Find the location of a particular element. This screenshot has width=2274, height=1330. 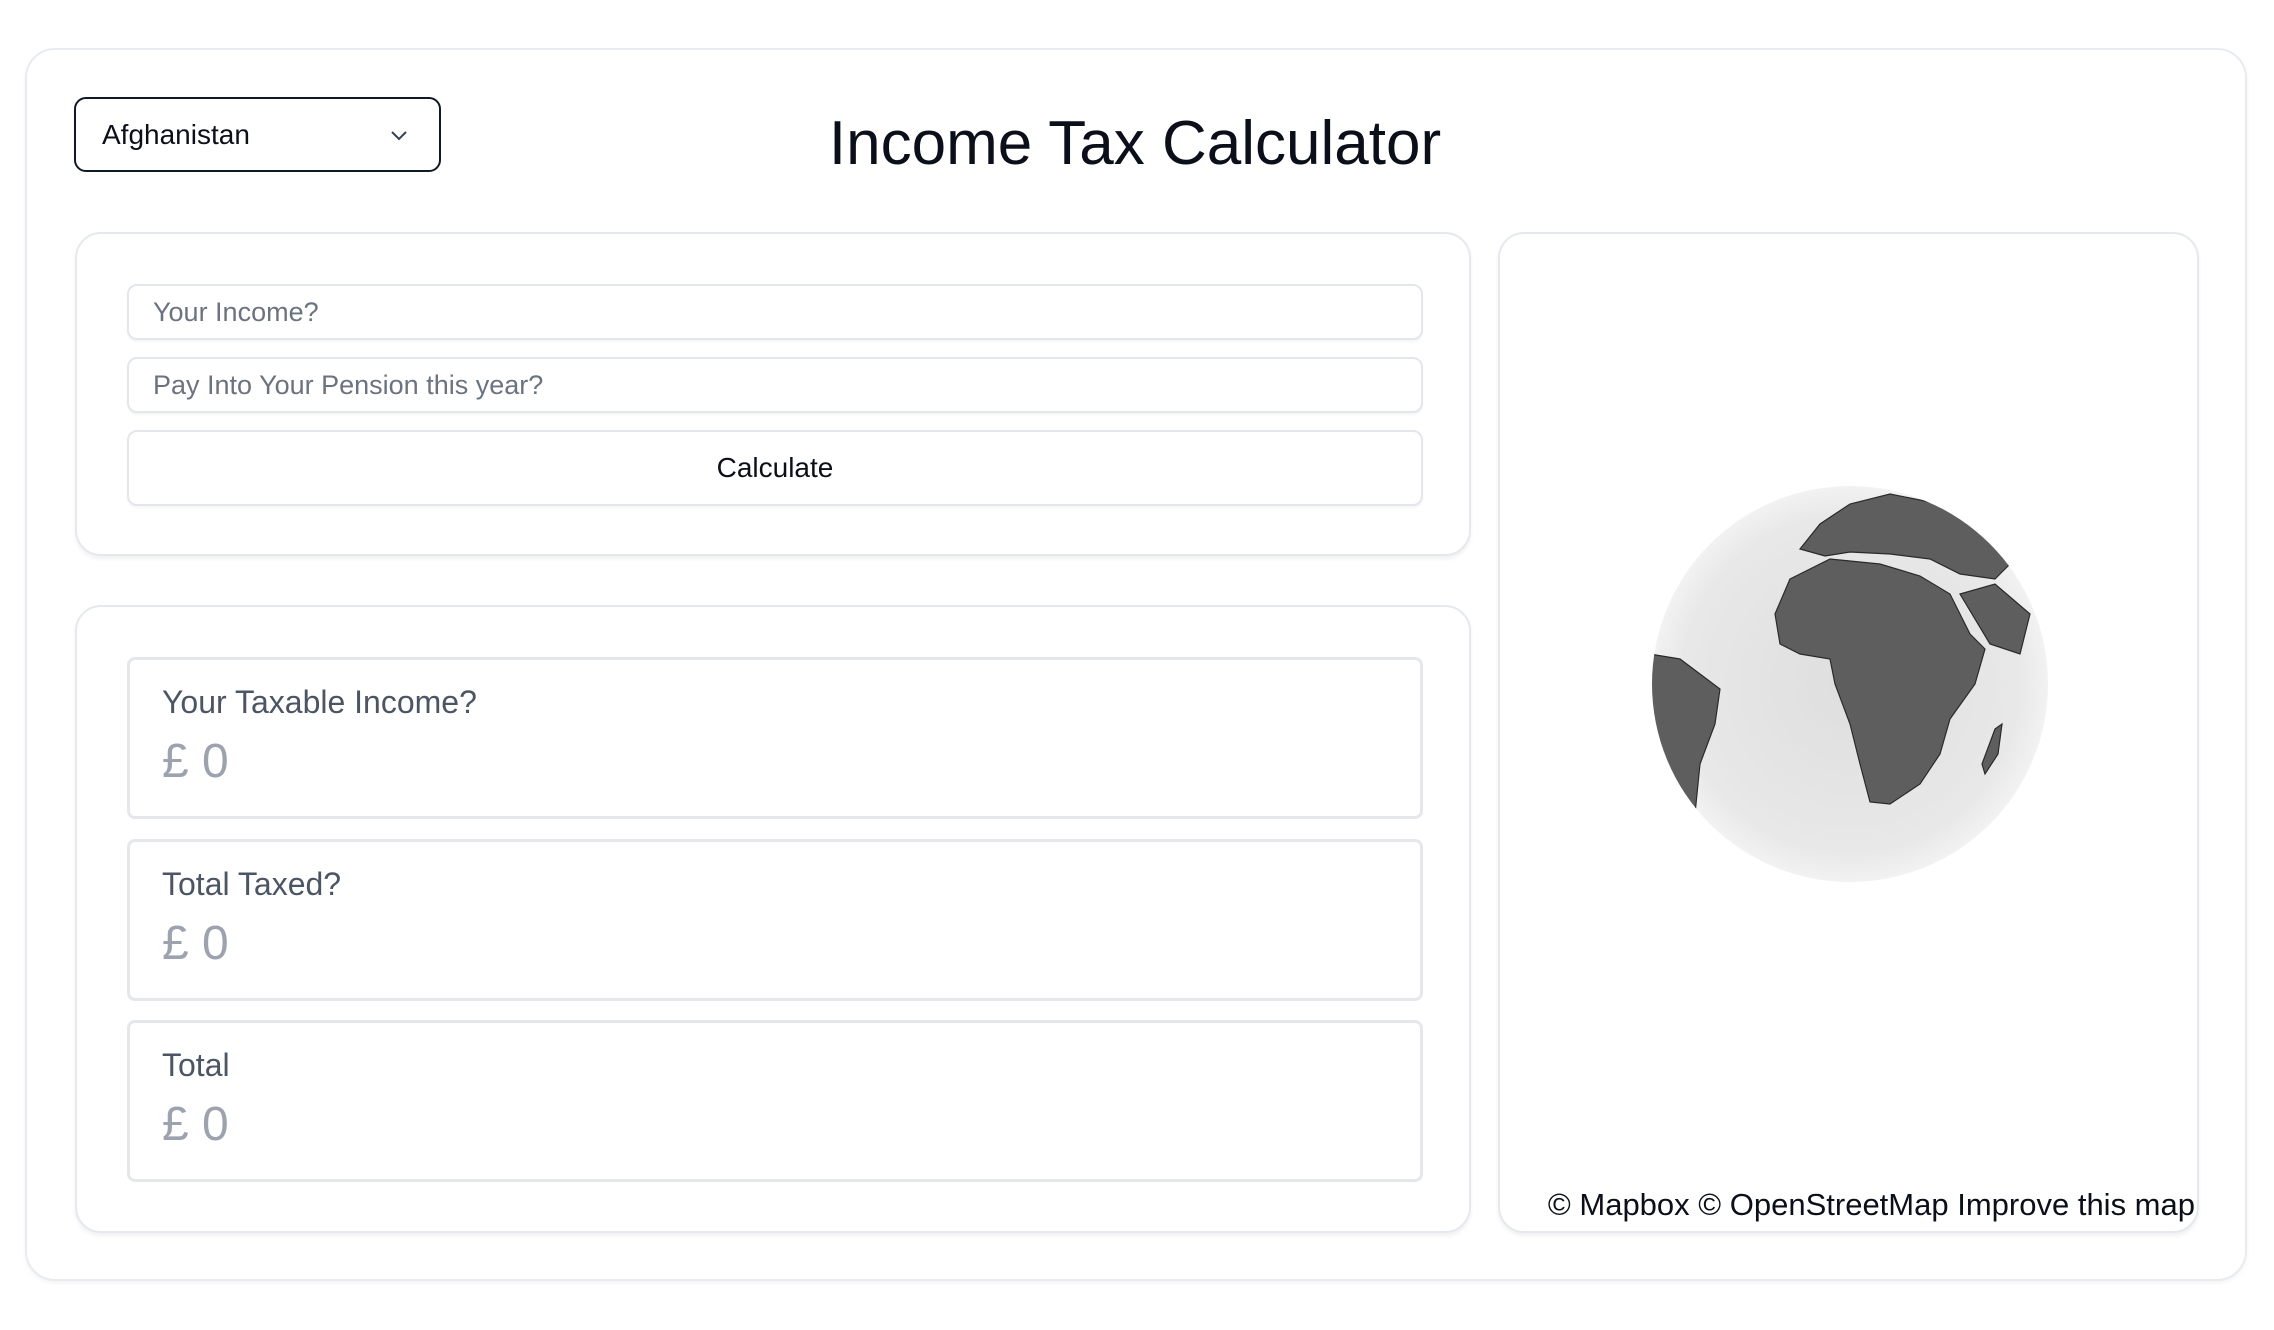

country-select: Afghanistan is located at coordinates (257, 134).